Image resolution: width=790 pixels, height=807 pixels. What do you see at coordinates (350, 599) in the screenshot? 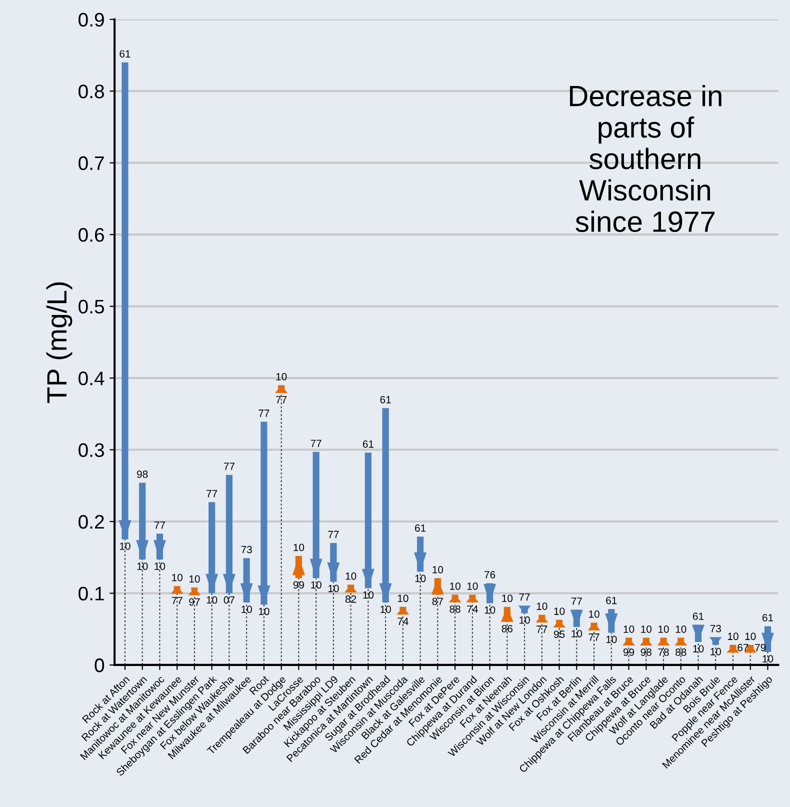
I see `annotation: 82` at bounding box center [350, 599].